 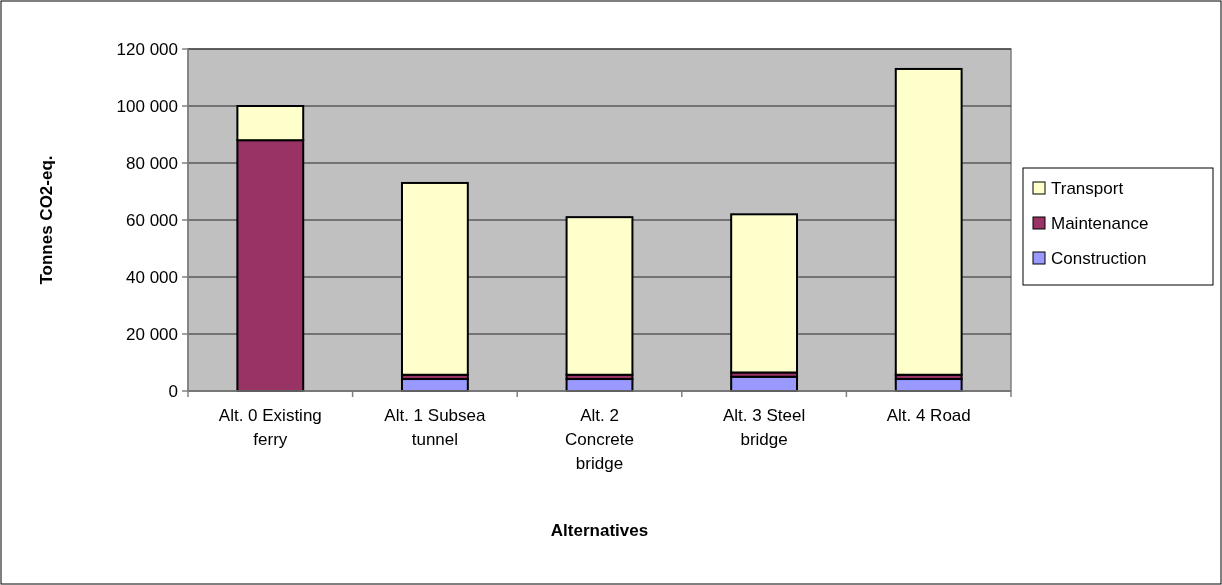 I want to click on y-tick-label: 40 000, so click(x=152, y=277).